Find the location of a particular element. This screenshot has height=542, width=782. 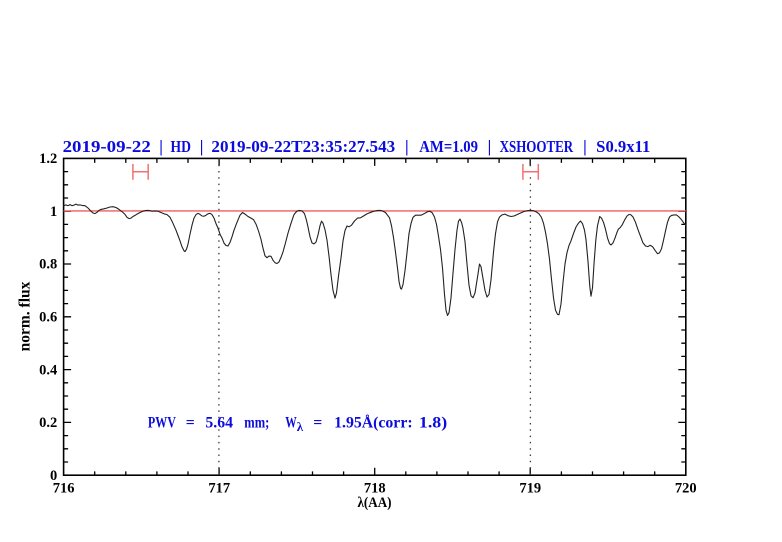

svg-text: 718 is located at coordinates (375, 488).